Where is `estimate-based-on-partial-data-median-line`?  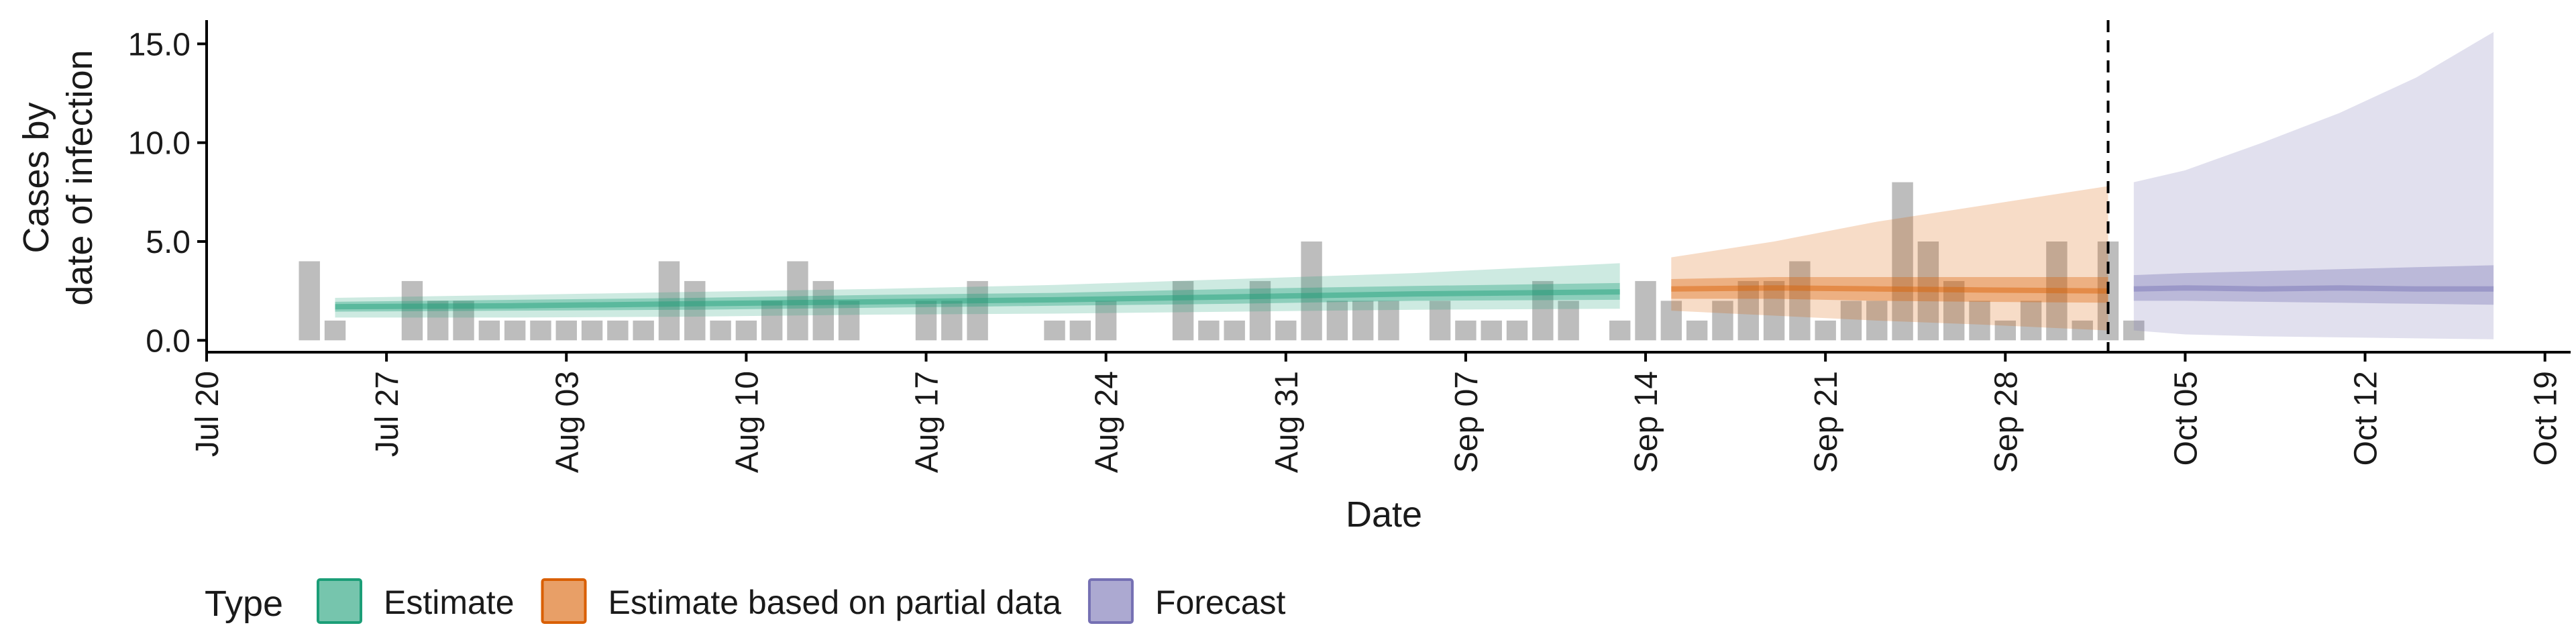 estimate-based-on-partial-data-median-line is located at coordinates (1889, 289).